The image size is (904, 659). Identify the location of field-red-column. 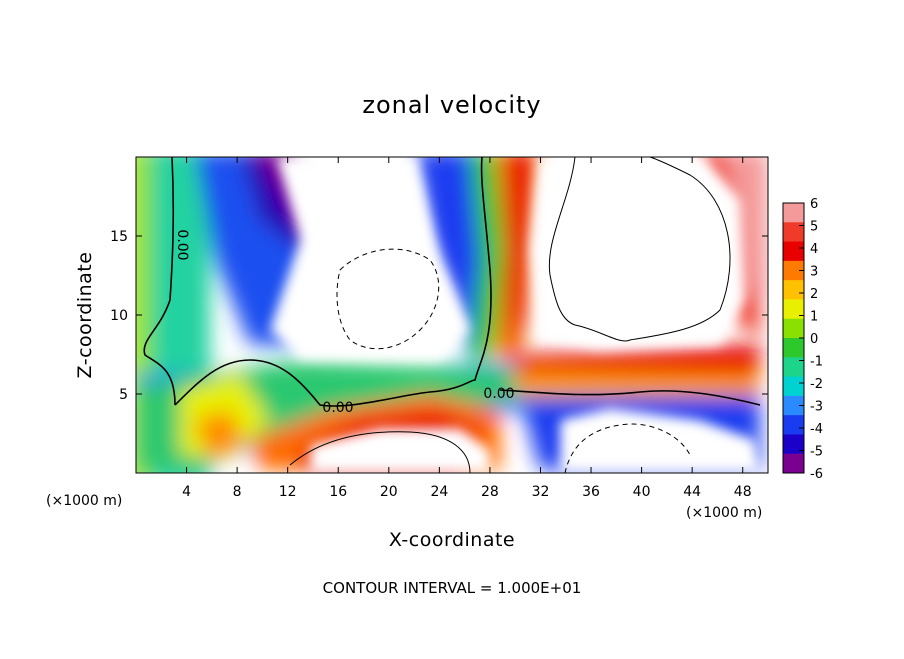
(520, 258).